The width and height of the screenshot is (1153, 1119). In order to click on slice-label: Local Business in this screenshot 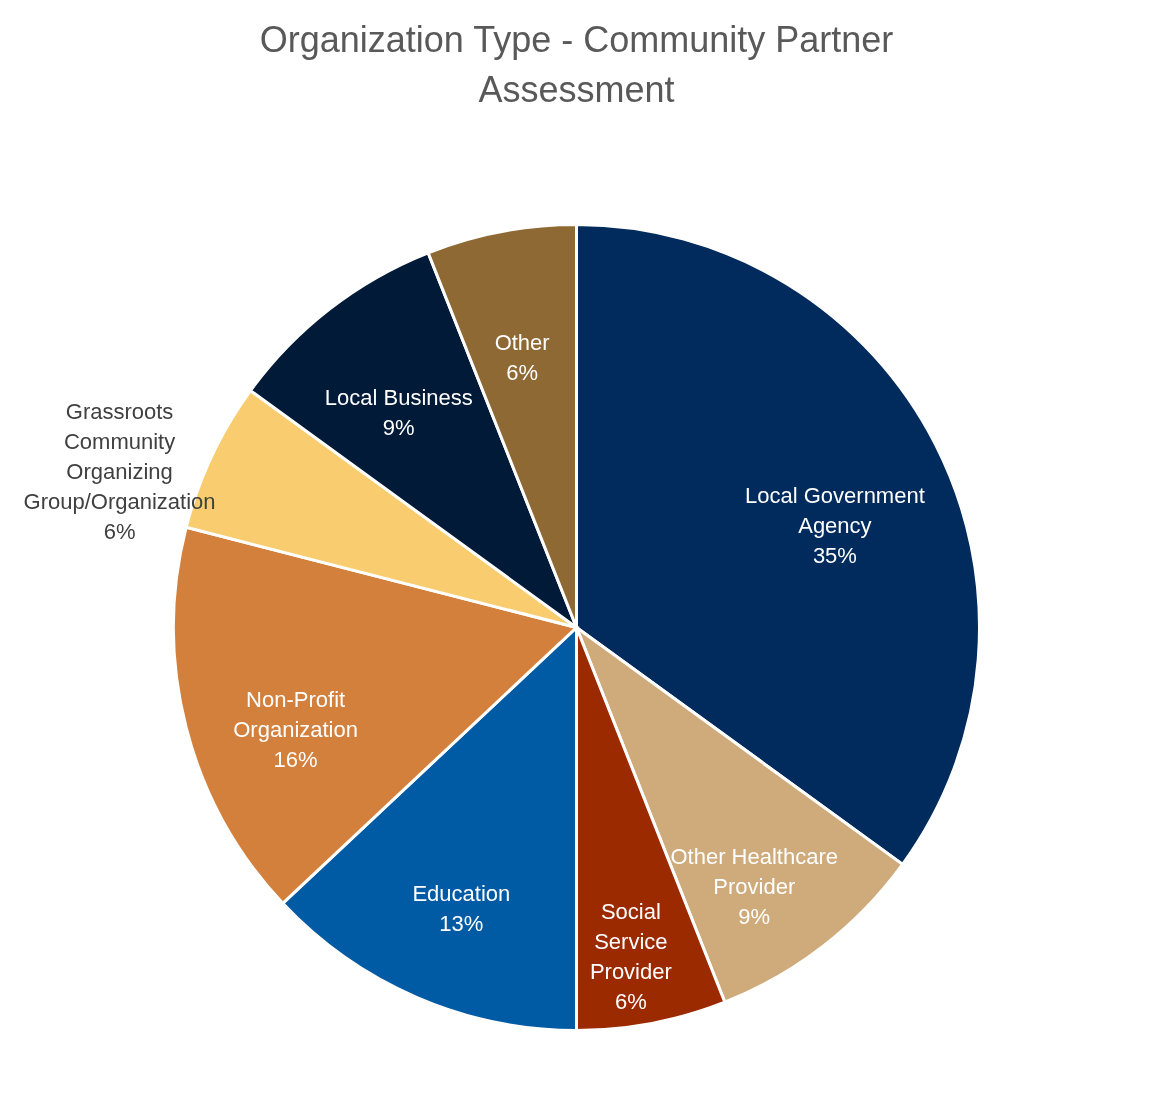, I will do `click(398, 398)`.